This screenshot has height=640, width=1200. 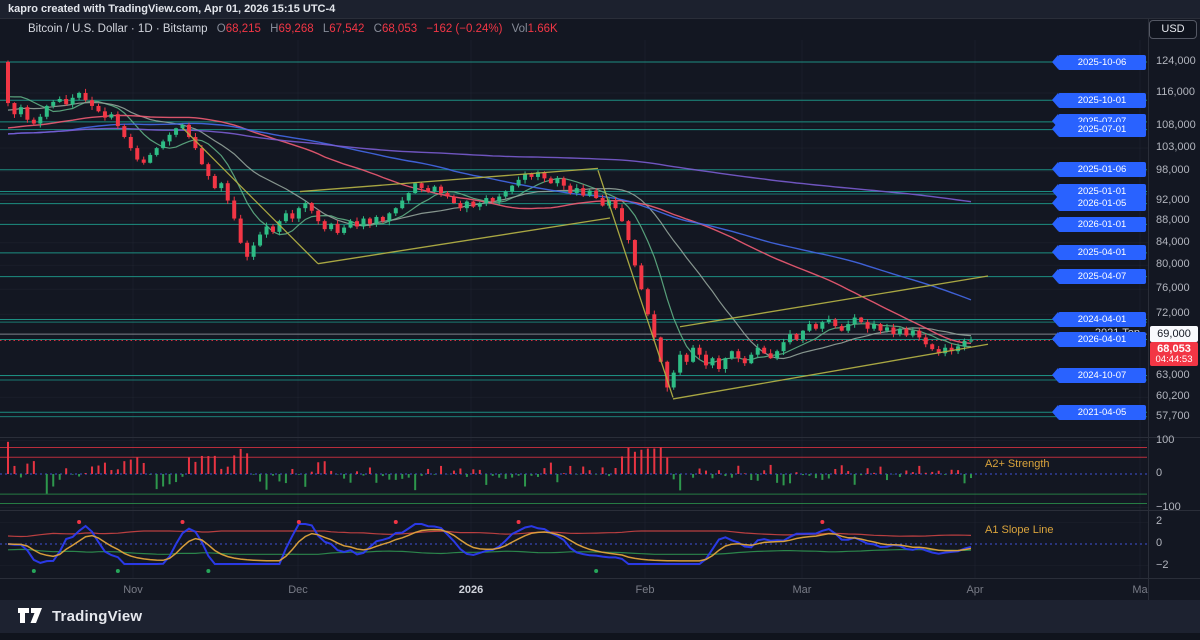 I want to click on open-label: O, so click(x=221, y=29).